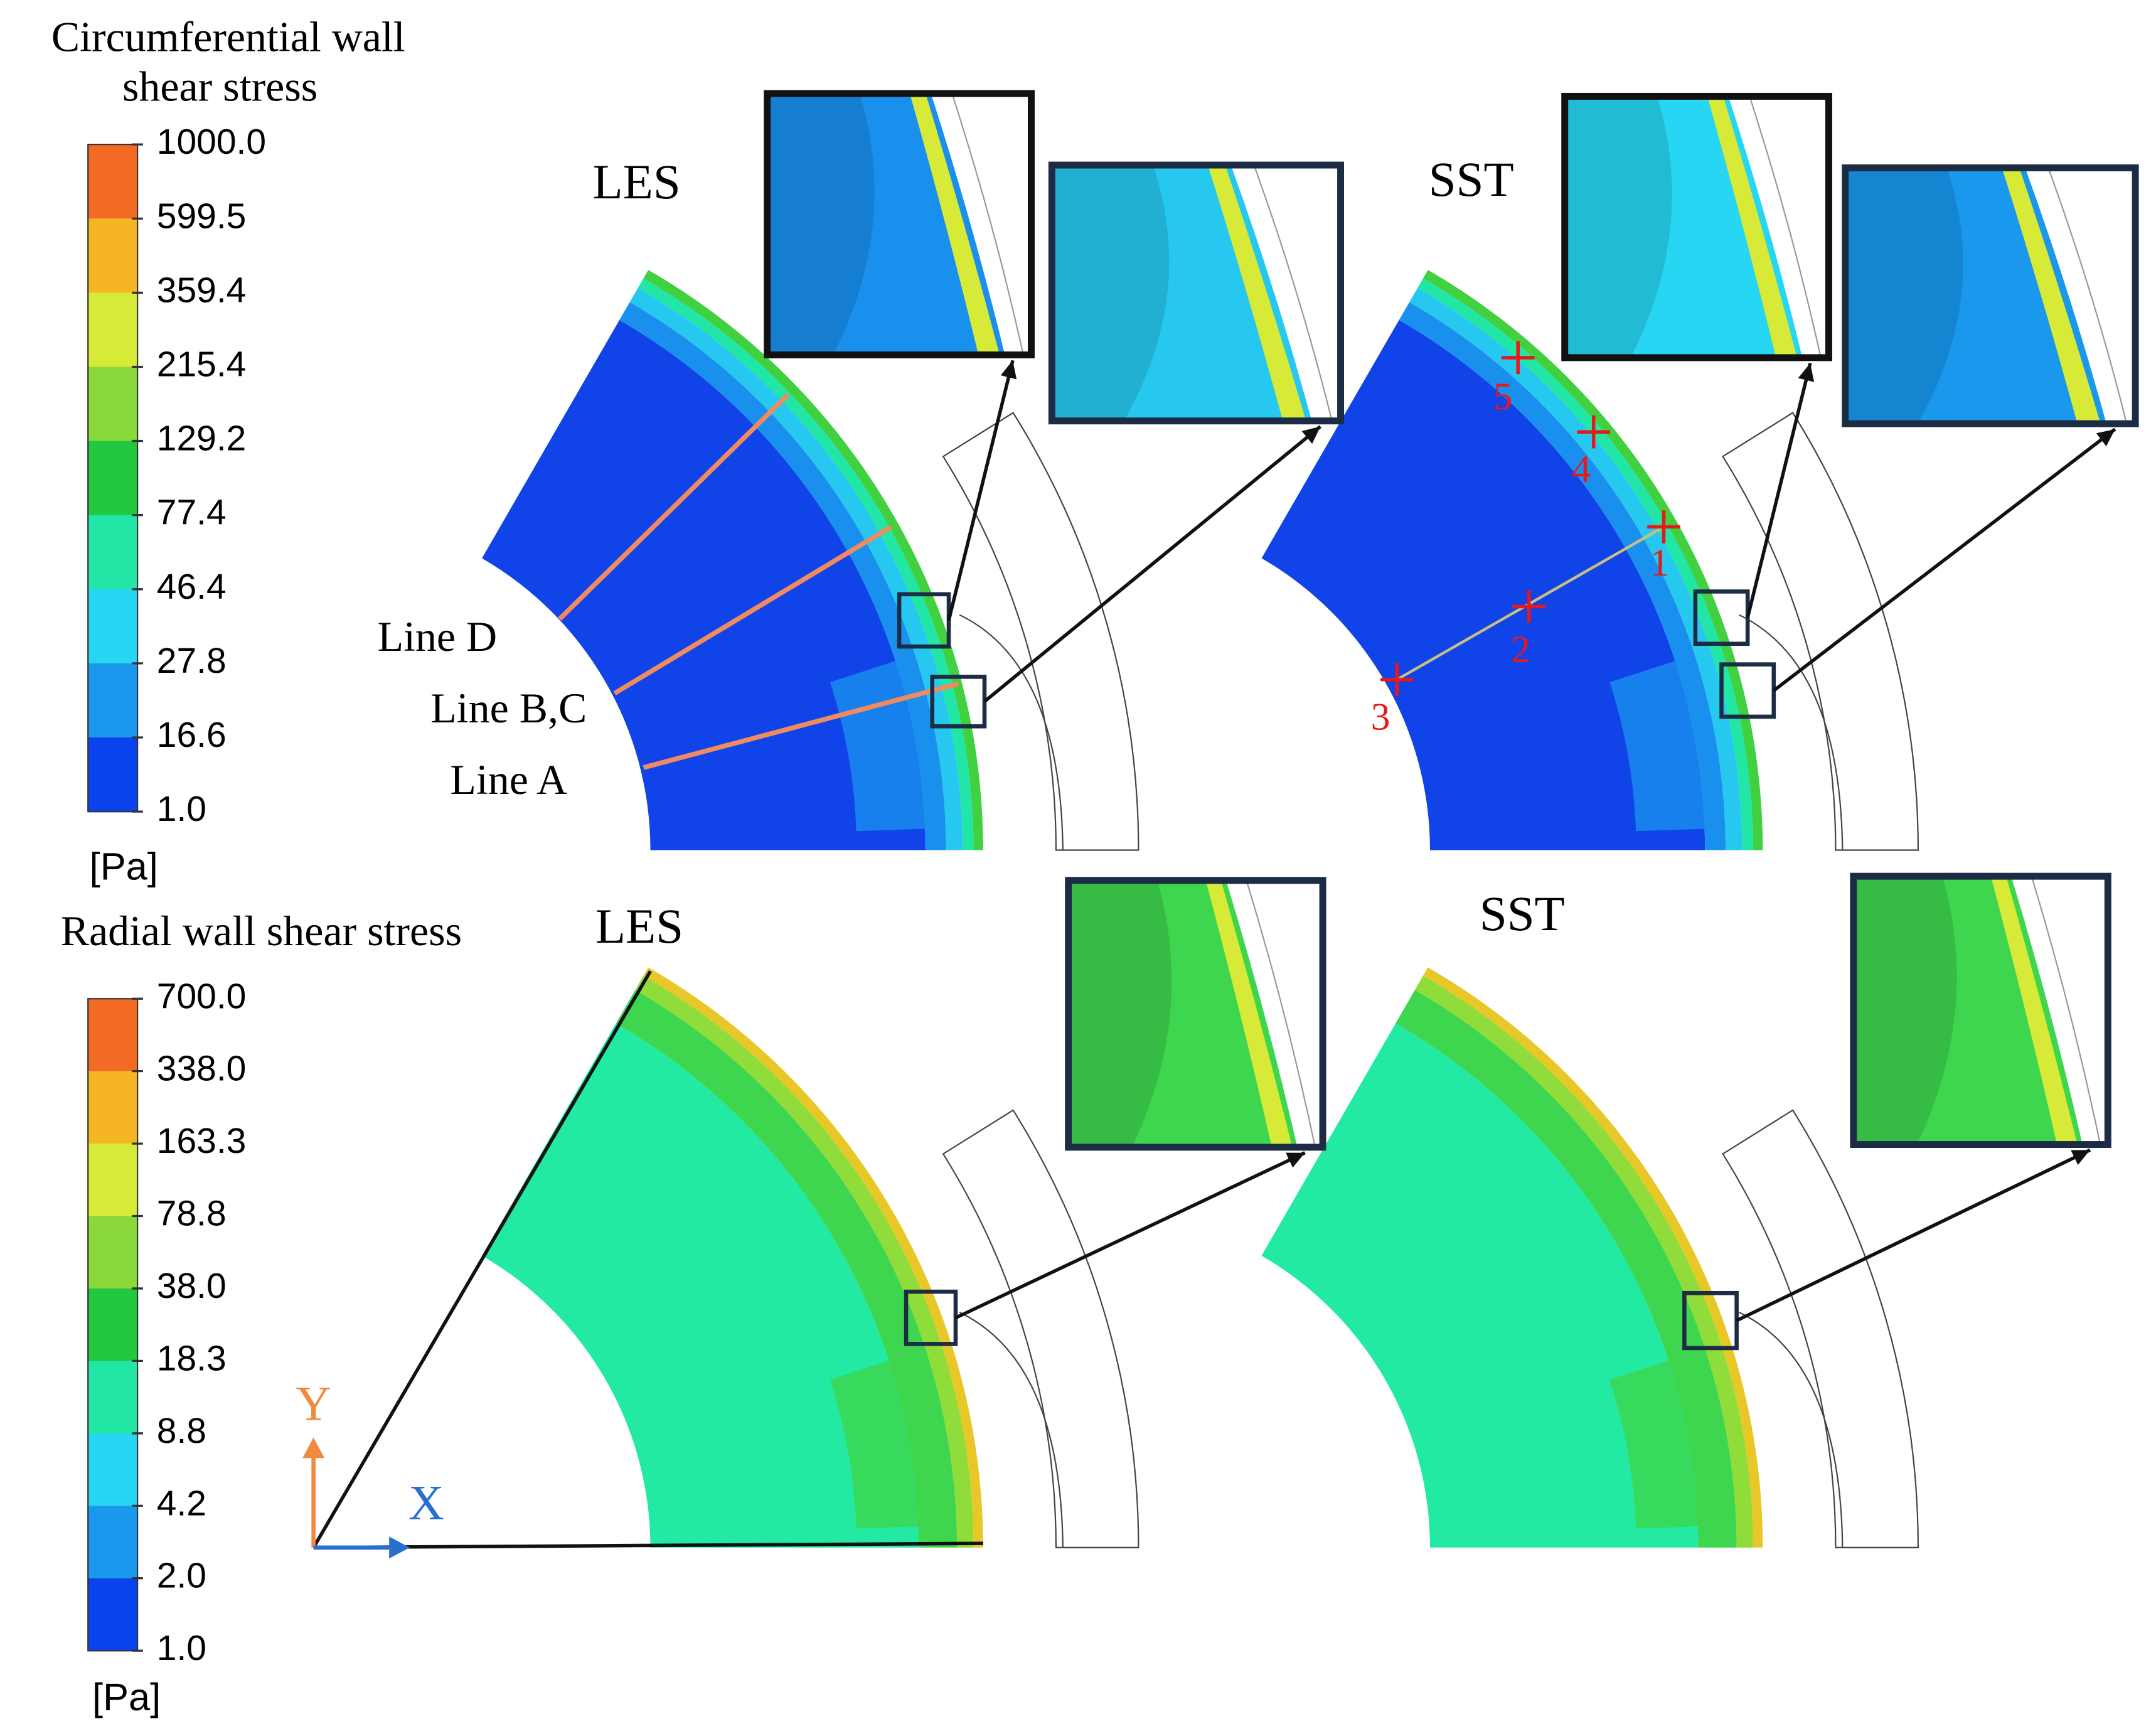 The height and width of the screenshot is (1736, 2156). Describe the element at coordinates (202, 439) in the screenshot. I see `colorbar-tick-label: 129.2` at that location.